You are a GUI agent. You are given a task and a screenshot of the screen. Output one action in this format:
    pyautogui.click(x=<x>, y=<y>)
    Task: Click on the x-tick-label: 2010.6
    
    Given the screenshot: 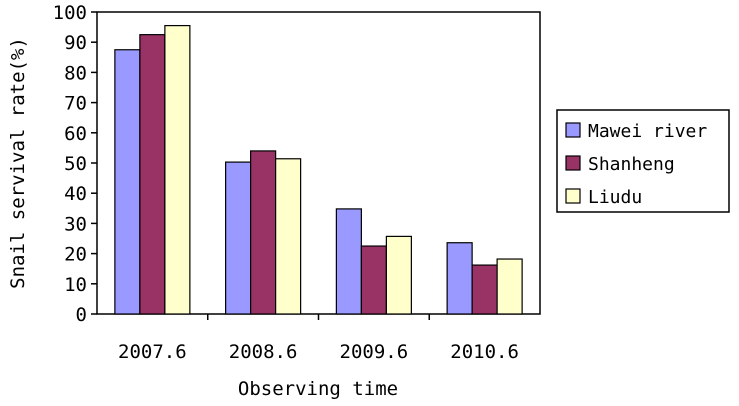 What is the action you would take?
    pyautogui.click(x=484, y=352)
    